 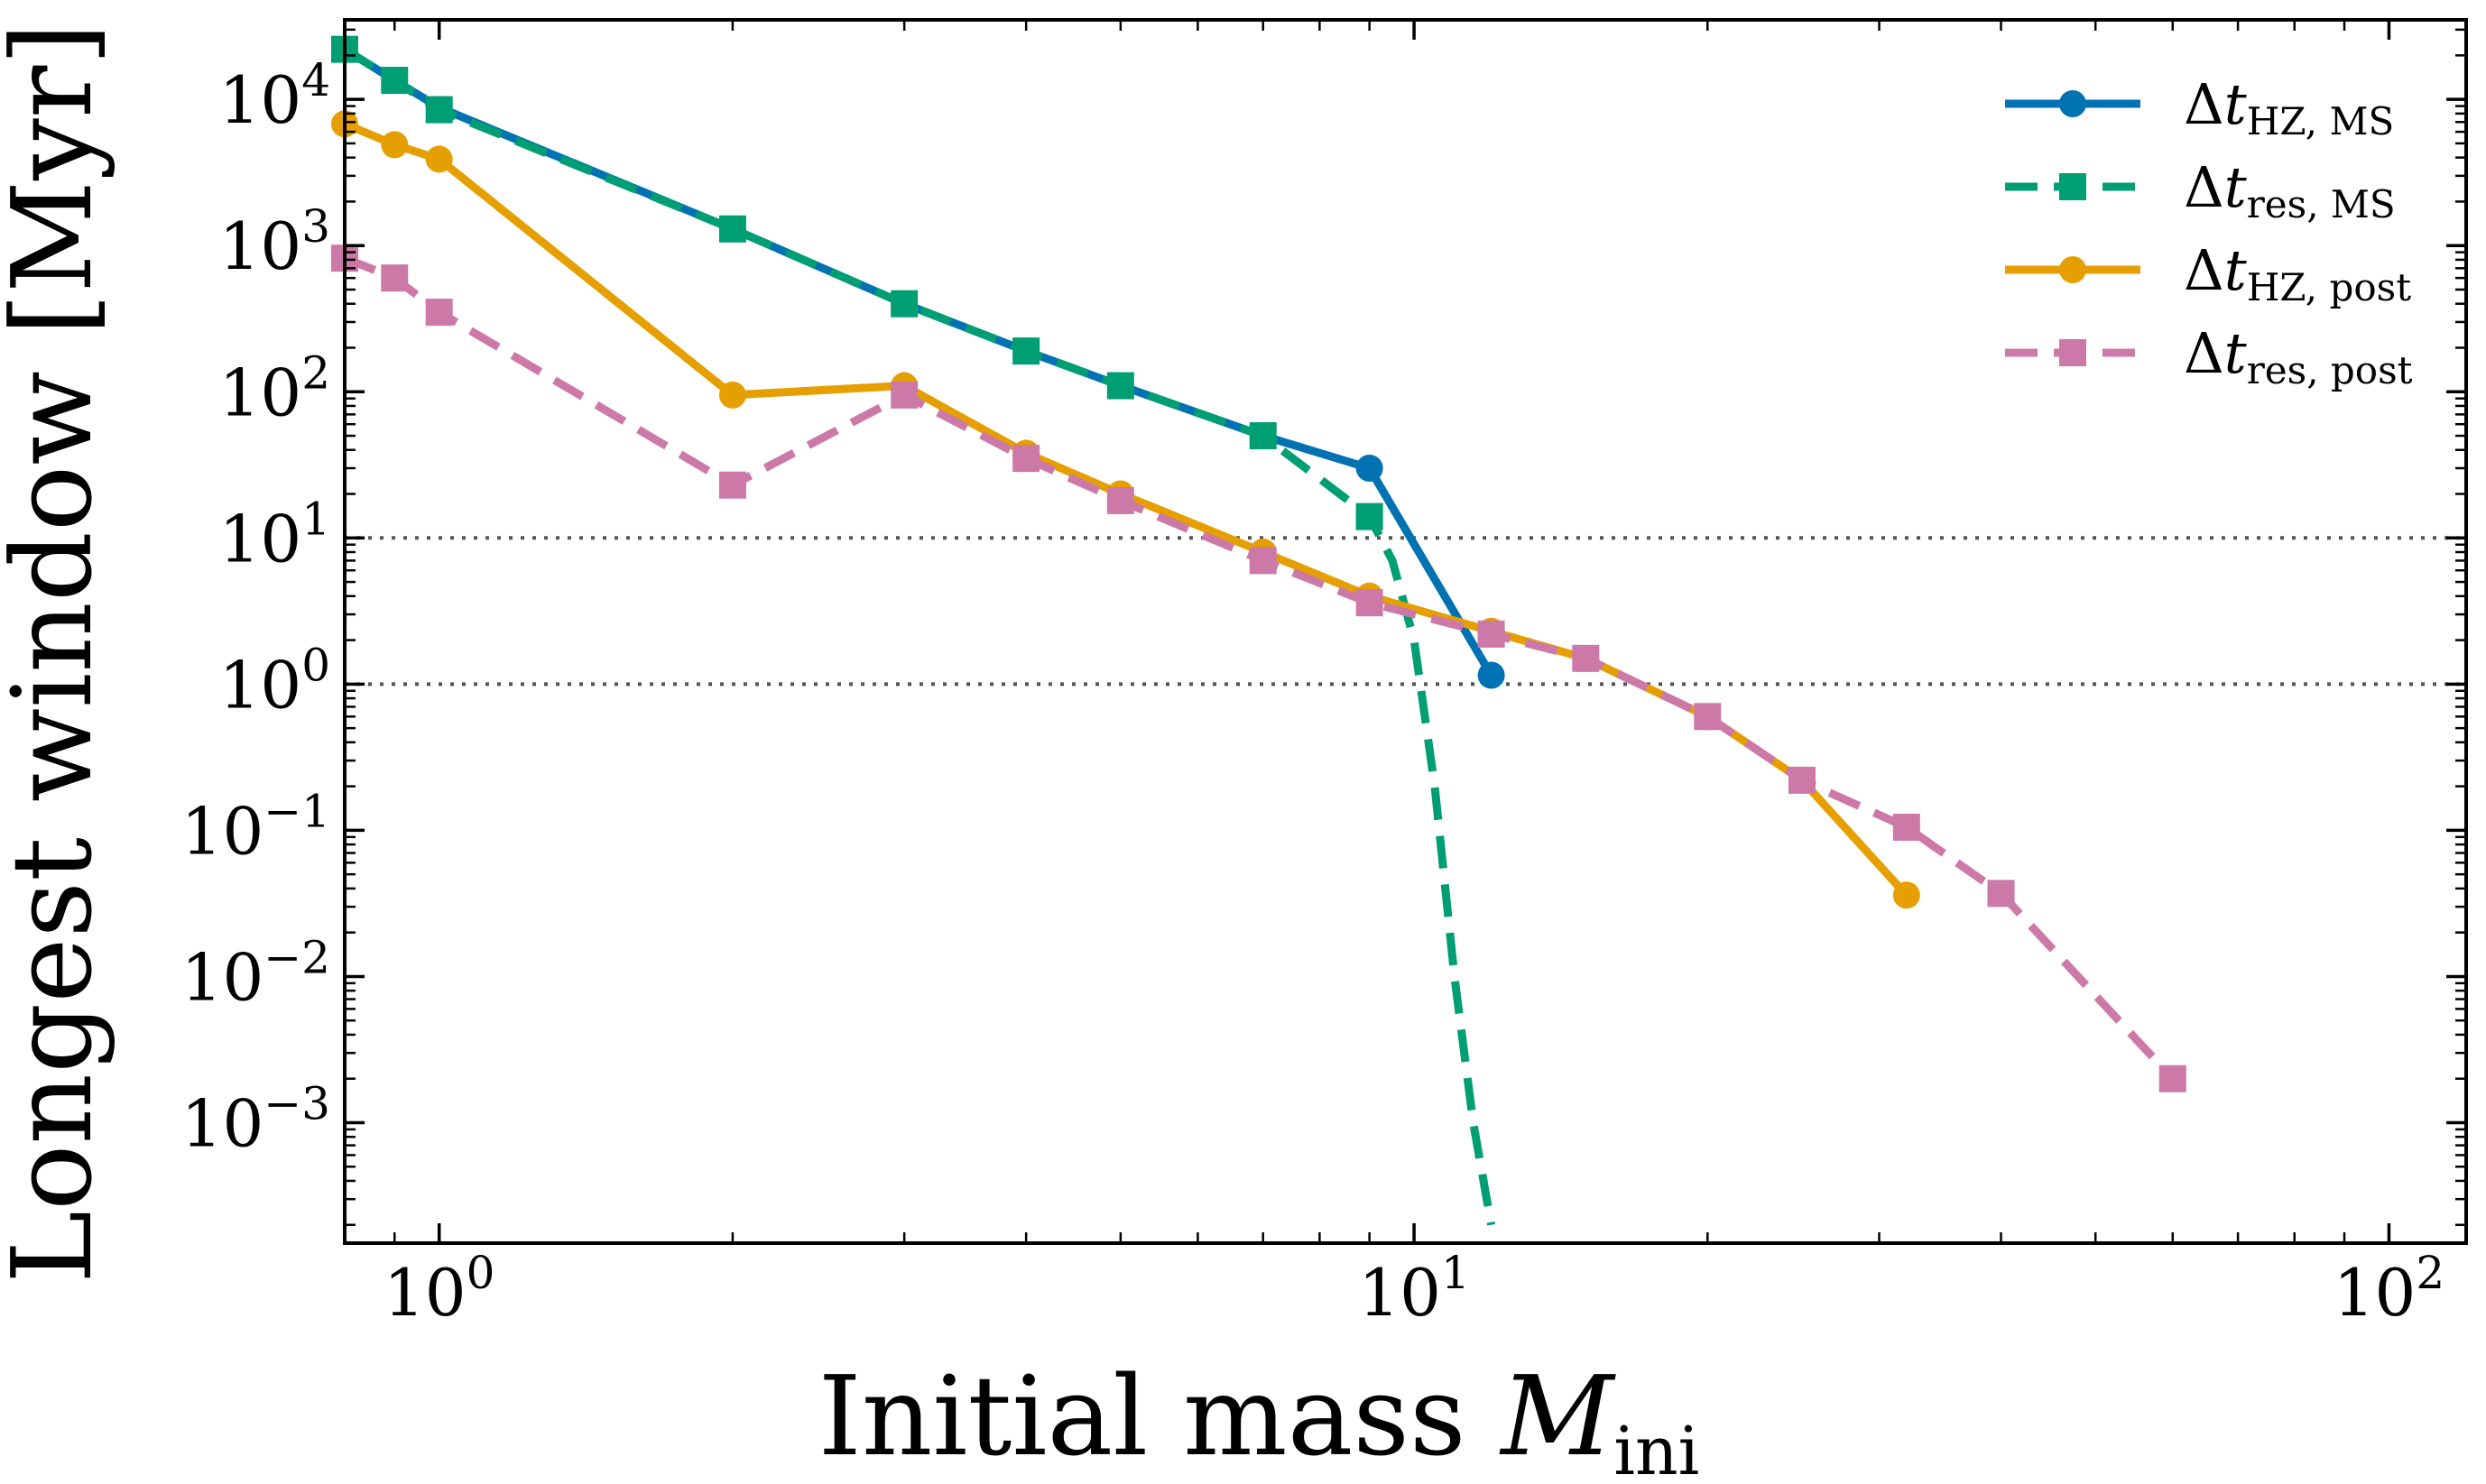 What do you see at coordinates (274, 681) in the screenshot?
I see `y-tick-label: 10⁰` at bounding box center [274, 681].